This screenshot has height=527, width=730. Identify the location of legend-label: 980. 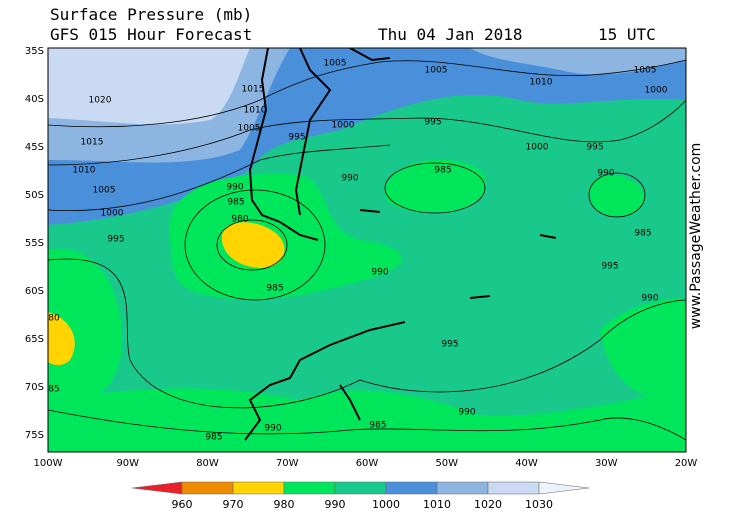
(284, 504).